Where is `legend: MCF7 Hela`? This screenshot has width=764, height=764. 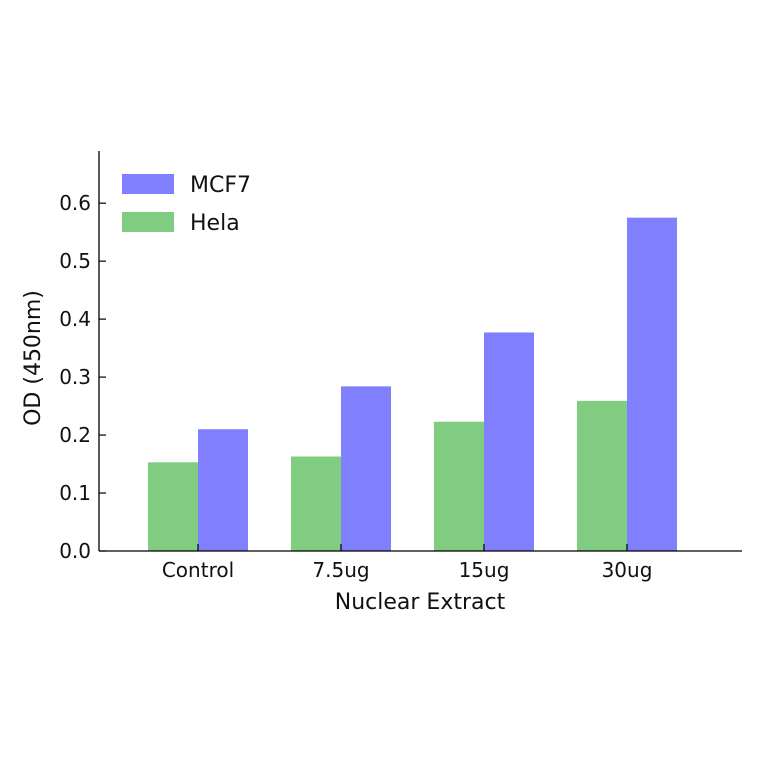
legend: MCF7 Hela is located at coordinates (186, 204).